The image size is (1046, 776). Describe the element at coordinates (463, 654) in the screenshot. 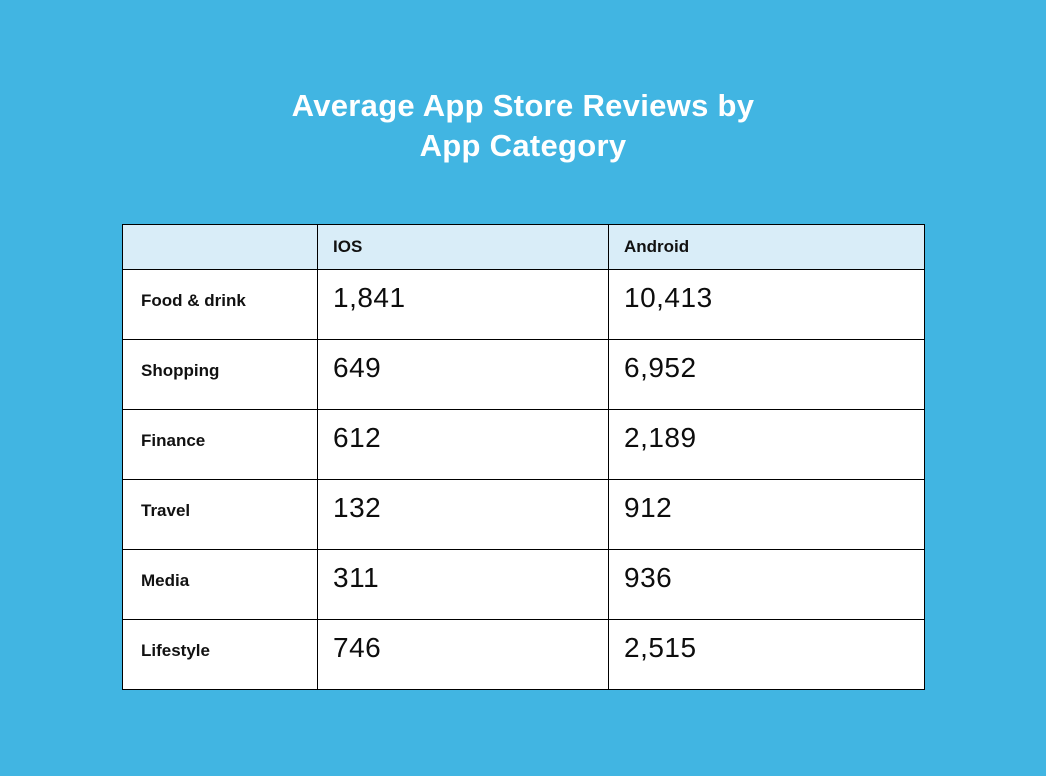

I see `ios-value: 746` at that location.